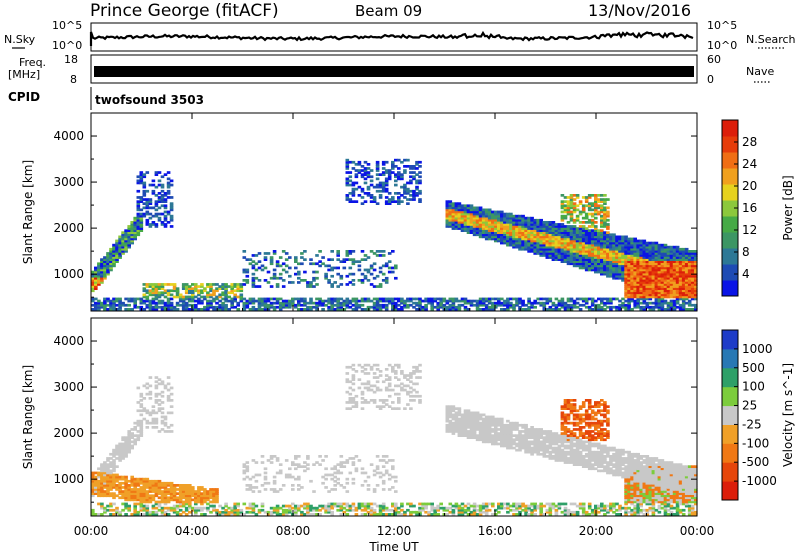  I want to click on station-title: Prince George (fitACF), so click(184, 11).